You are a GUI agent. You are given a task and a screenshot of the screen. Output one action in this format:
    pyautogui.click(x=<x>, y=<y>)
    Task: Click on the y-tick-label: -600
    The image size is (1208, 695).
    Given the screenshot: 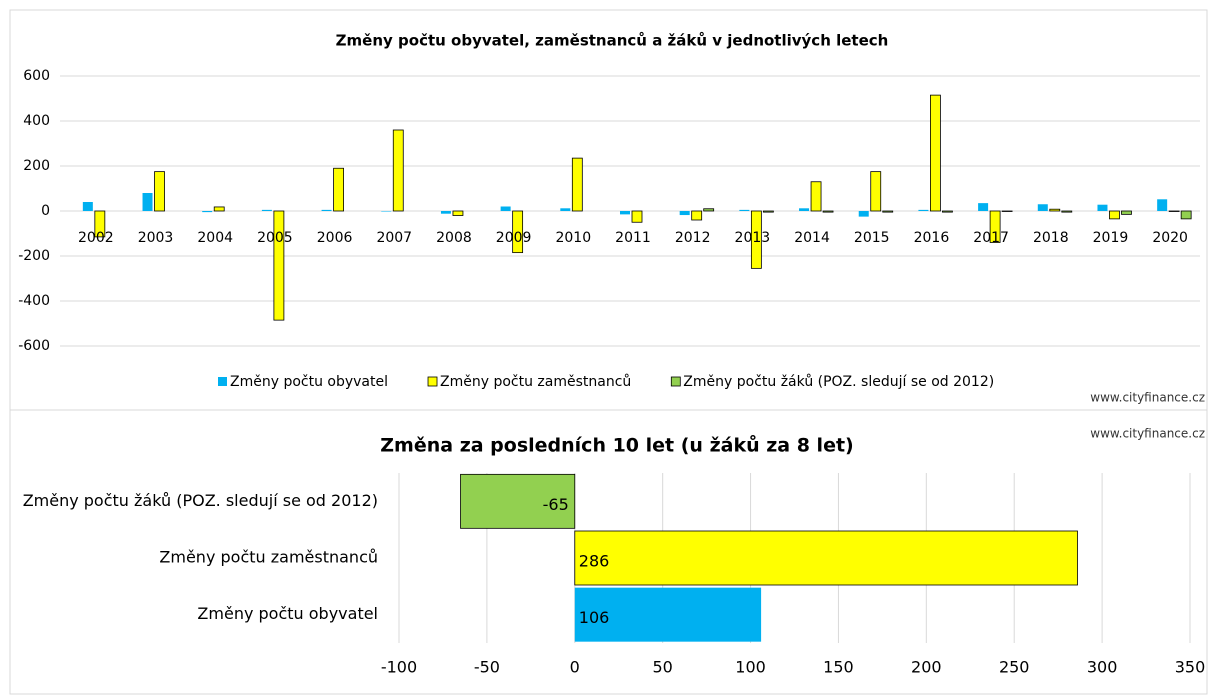 What is the action you would take?
    pyautogui.click(x=34, y=346)
    